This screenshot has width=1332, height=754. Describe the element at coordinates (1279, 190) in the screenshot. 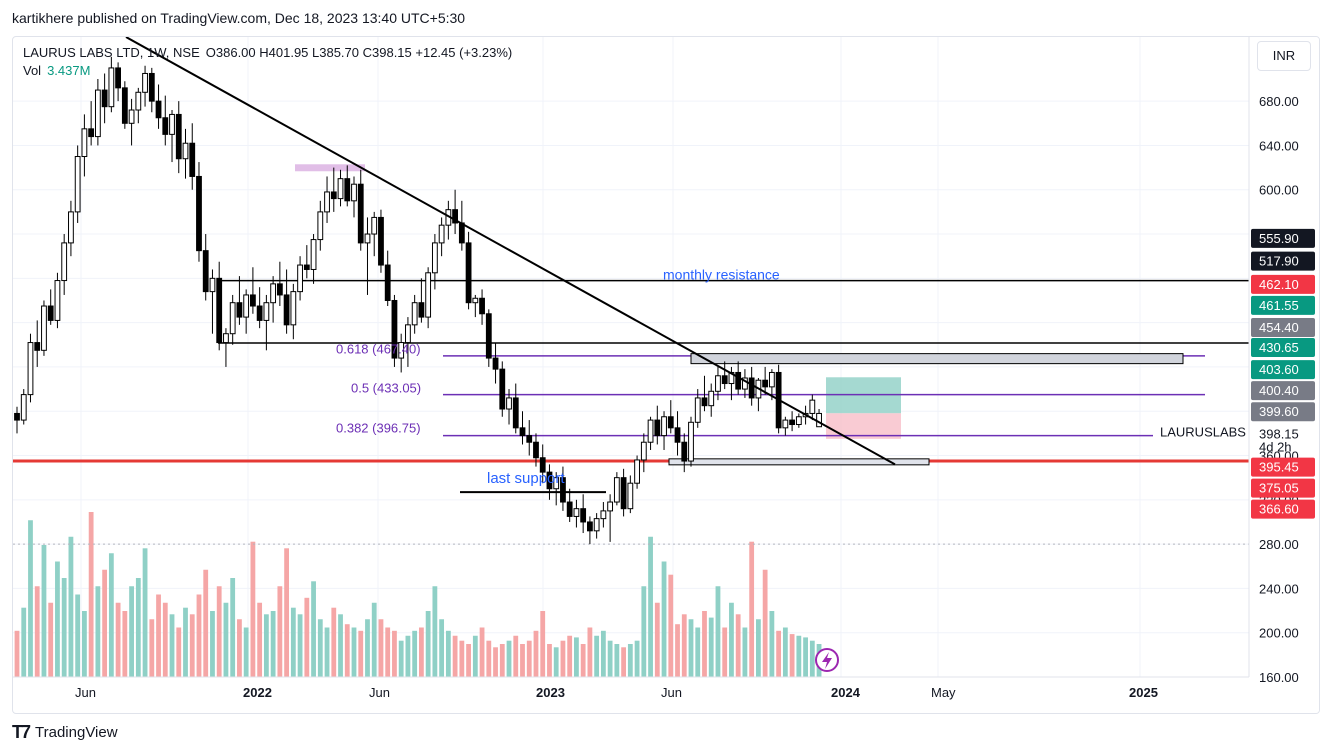

I see `price-tick-label: 600.00` at that location.